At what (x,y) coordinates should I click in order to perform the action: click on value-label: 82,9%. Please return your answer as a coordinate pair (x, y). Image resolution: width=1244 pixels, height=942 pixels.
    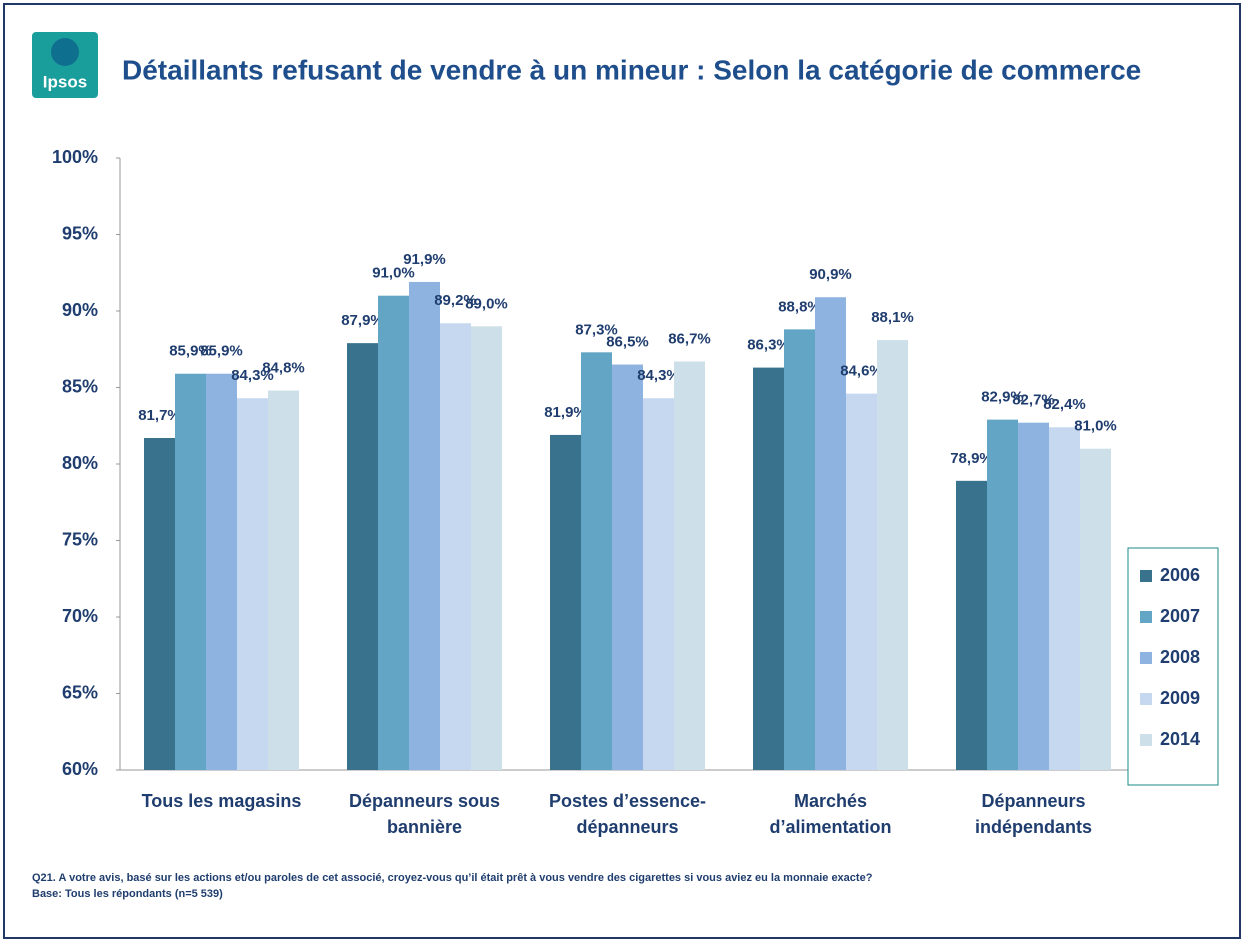
    Looking at the image, I should click on (1002, 397).